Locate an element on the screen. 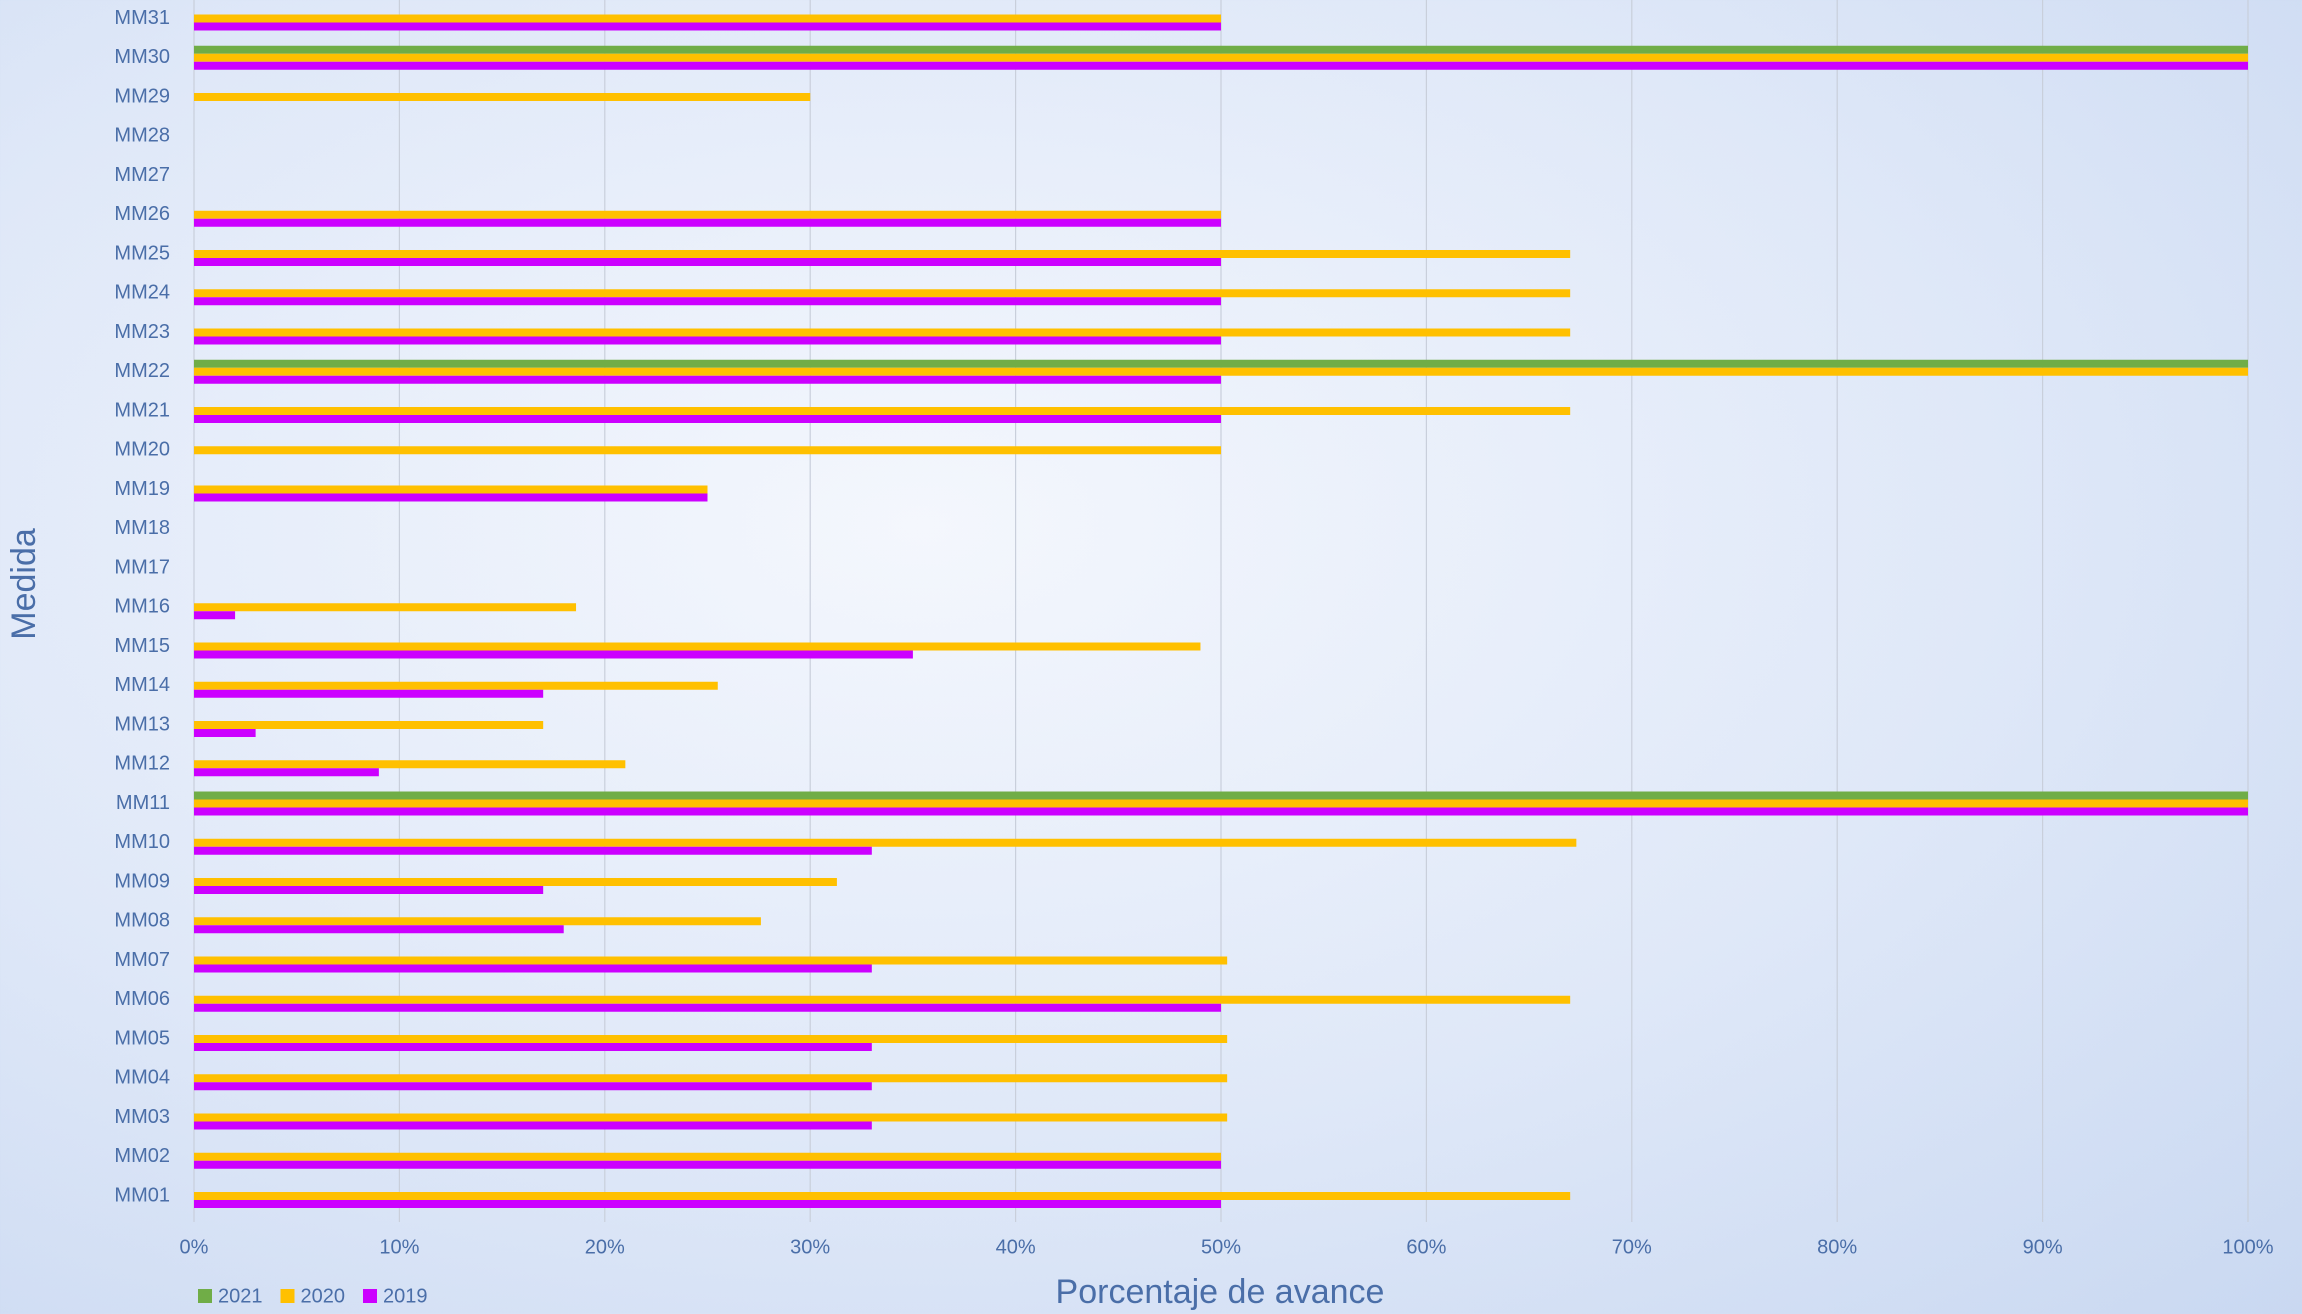 This screenshot has height=1314, width=2302. x-tick-label: 20% is located at coordinates (605, 1247).